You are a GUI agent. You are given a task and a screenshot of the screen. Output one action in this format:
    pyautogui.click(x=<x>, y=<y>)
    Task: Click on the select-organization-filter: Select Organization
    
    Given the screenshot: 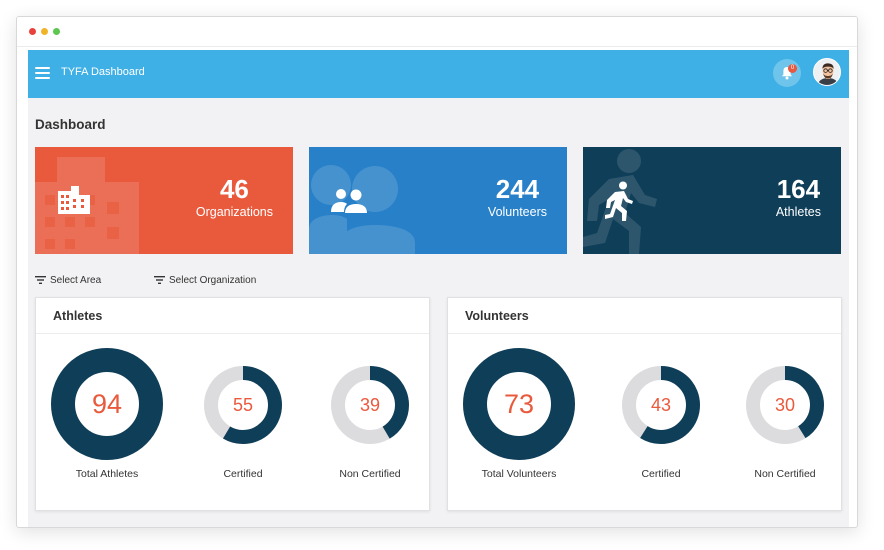 What is the action you would take?
    pyautogui.click(x=205, y=280)
    